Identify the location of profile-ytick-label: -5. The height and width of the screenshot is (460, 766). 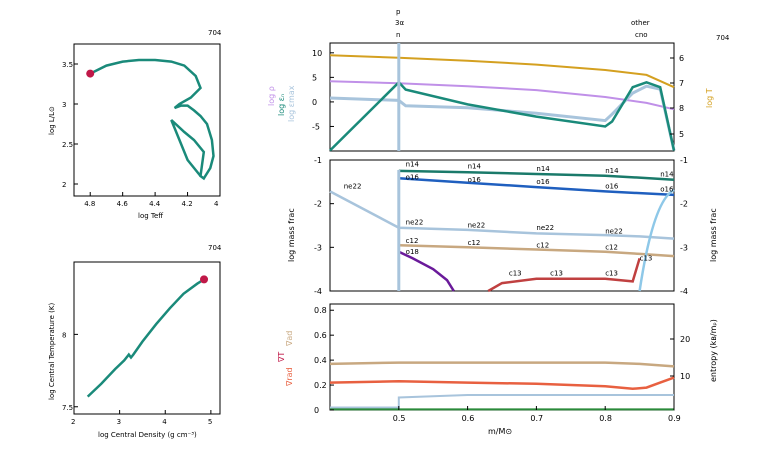
(316, 126).